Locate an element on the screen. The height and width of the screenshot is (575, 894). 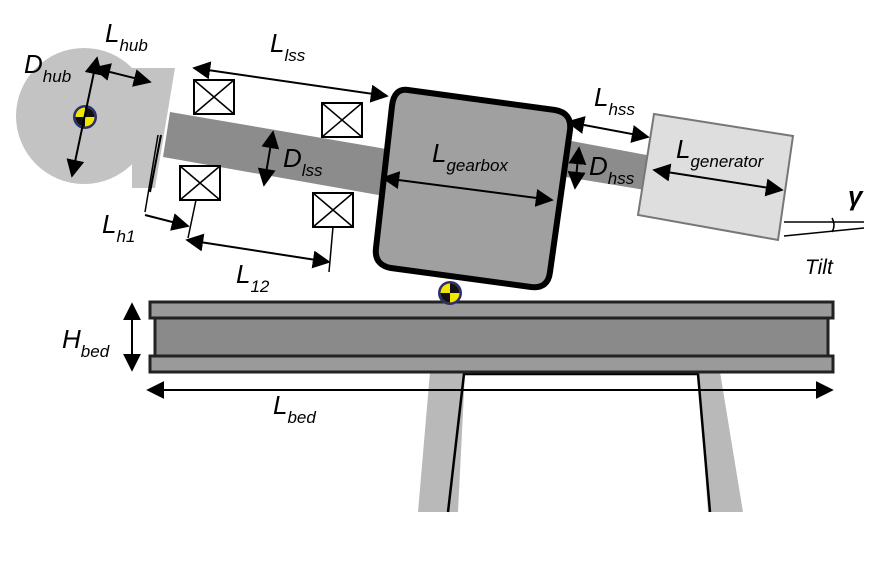
label-l-hub: Lhub is located at coordinates (126, 36).